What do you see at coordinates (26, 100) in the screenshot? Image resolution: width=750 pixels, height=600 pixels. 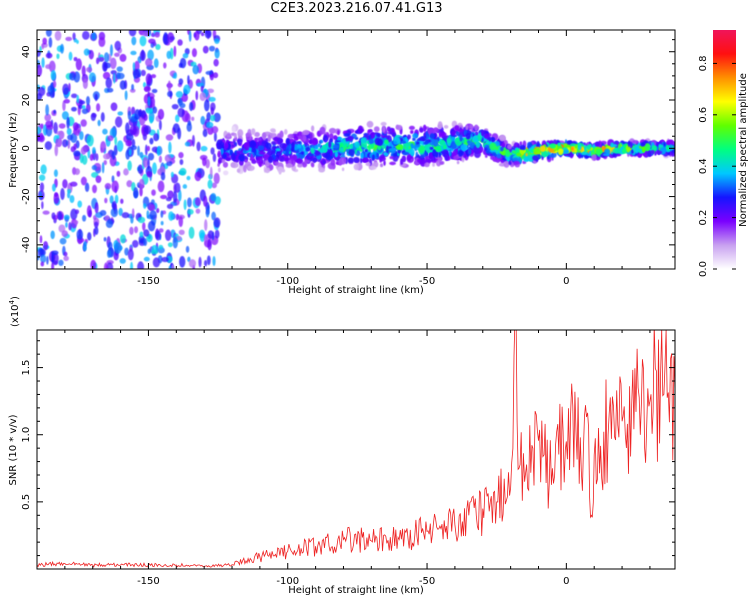 I see `y-tick-label: 20` at bounding box center [26, 100].